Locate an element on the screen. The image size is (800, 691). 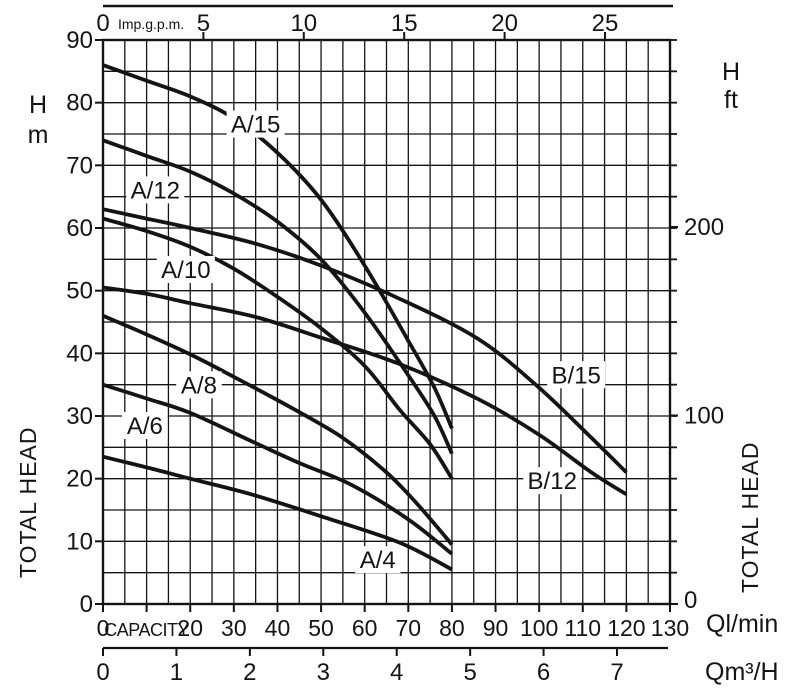
left-tick-label: 70 is located at coordinates (79, 165).